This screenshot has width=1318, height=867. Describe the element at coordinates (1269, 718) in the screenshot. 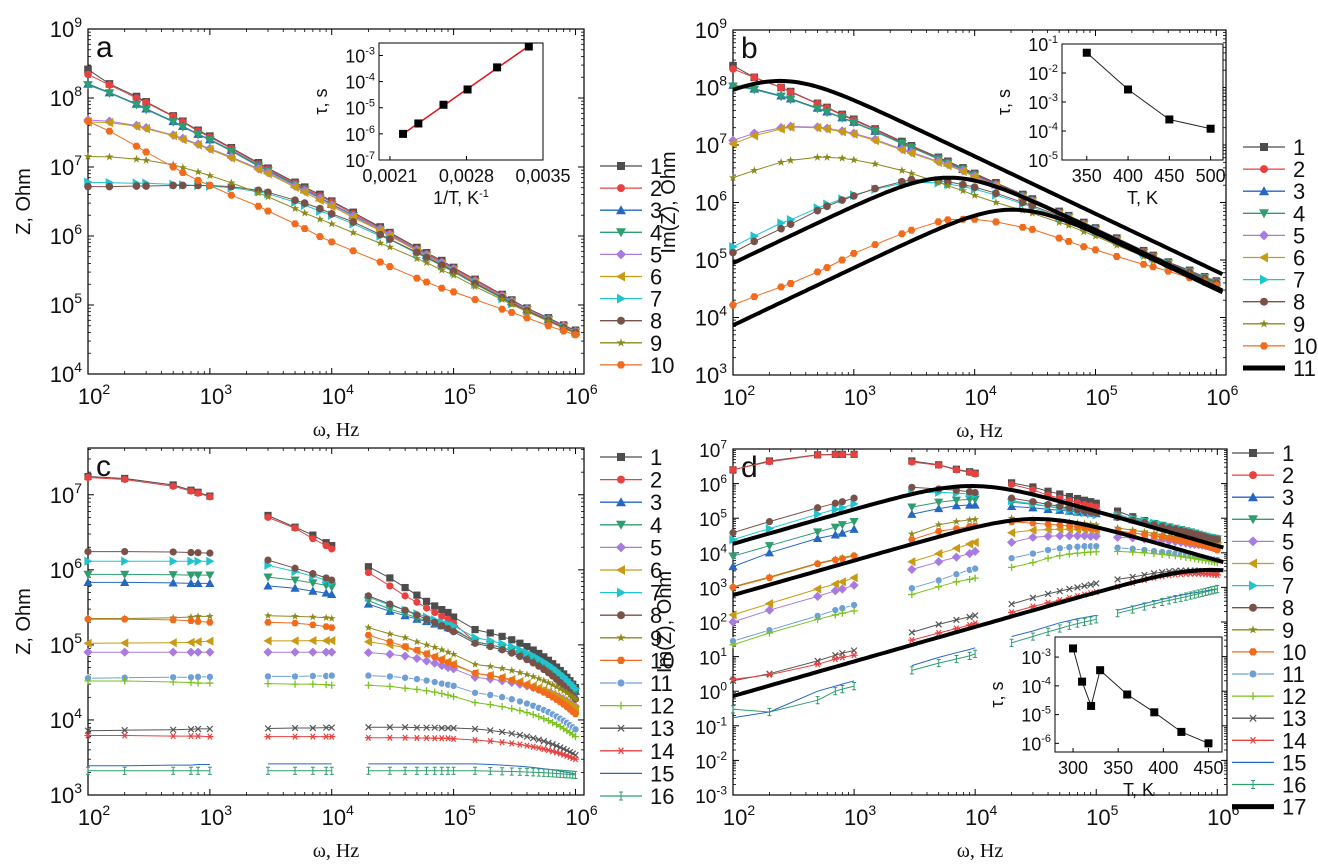

I see `legend-item: 13` at that location.